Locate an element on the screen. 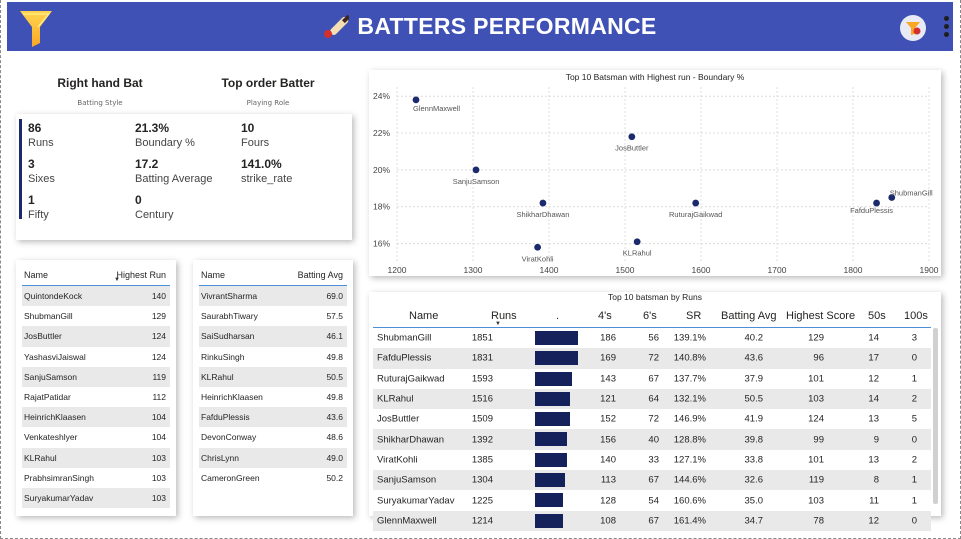  cell-batting-avg: 33.8 is located at coordinates (754, 460).